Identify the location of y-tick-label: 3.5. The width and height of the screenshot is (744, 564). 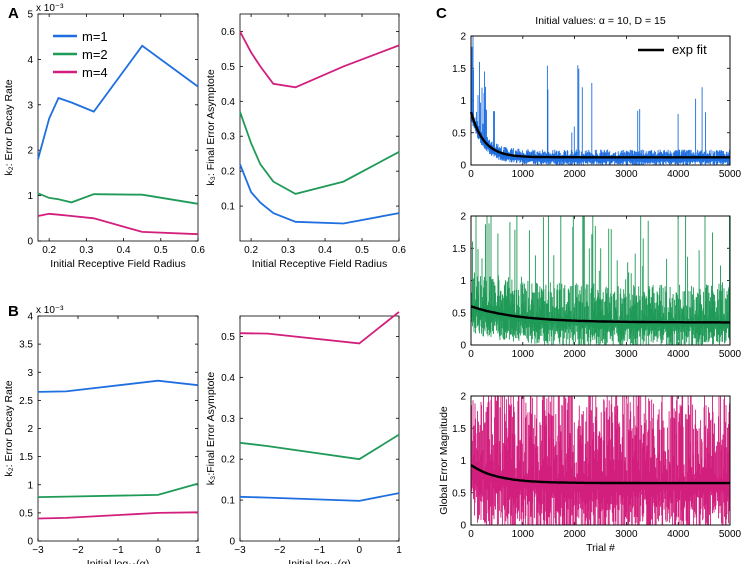
(26, 345).